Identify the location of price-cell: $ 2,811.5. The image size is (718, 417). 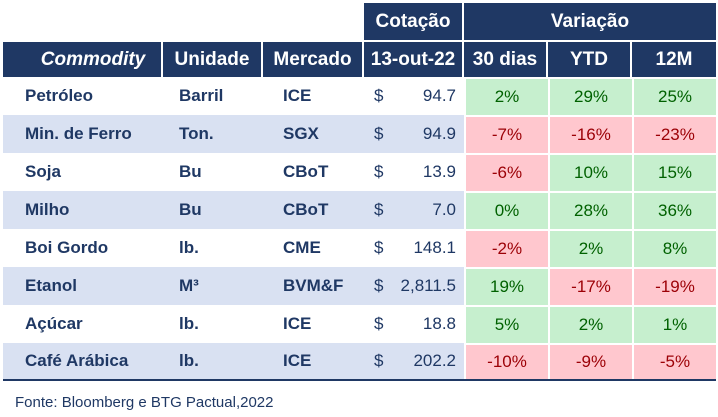
(414, 286).